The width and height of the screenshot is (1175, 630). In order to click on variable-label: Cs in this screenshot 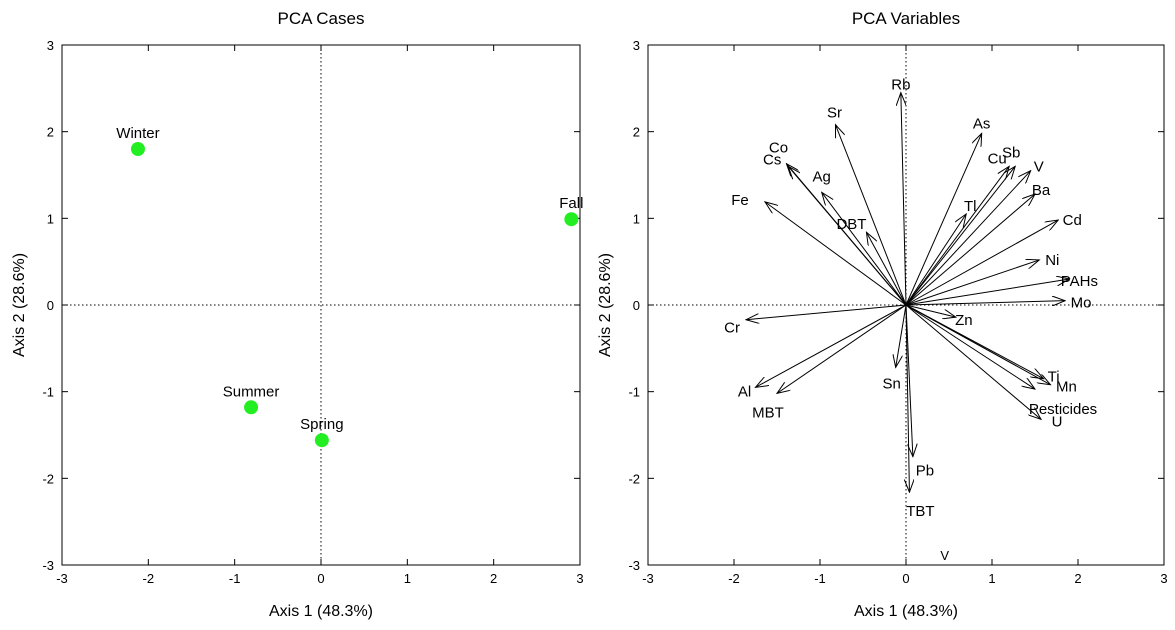, I will do `click(772, 159)`.